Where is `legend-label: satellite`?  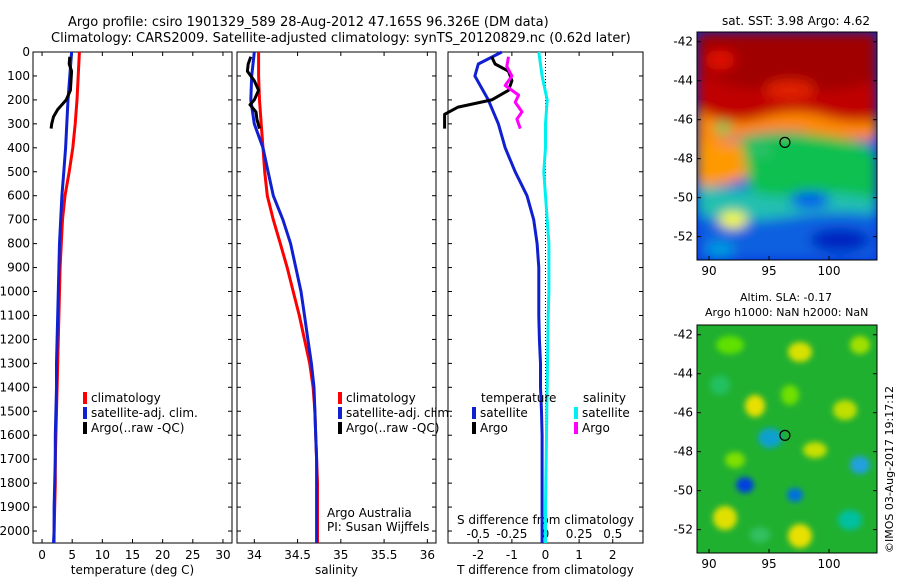 legend-label: satellite is located at coordinates (504, 413).